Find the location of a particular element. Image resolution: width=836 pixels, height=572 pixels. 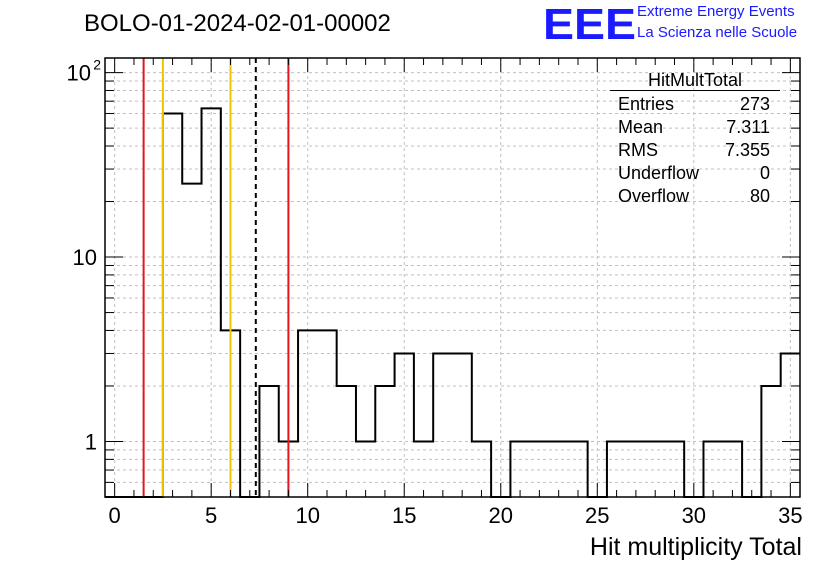

stats-row: Mean 7.311 is located at coordinates (694, 127).